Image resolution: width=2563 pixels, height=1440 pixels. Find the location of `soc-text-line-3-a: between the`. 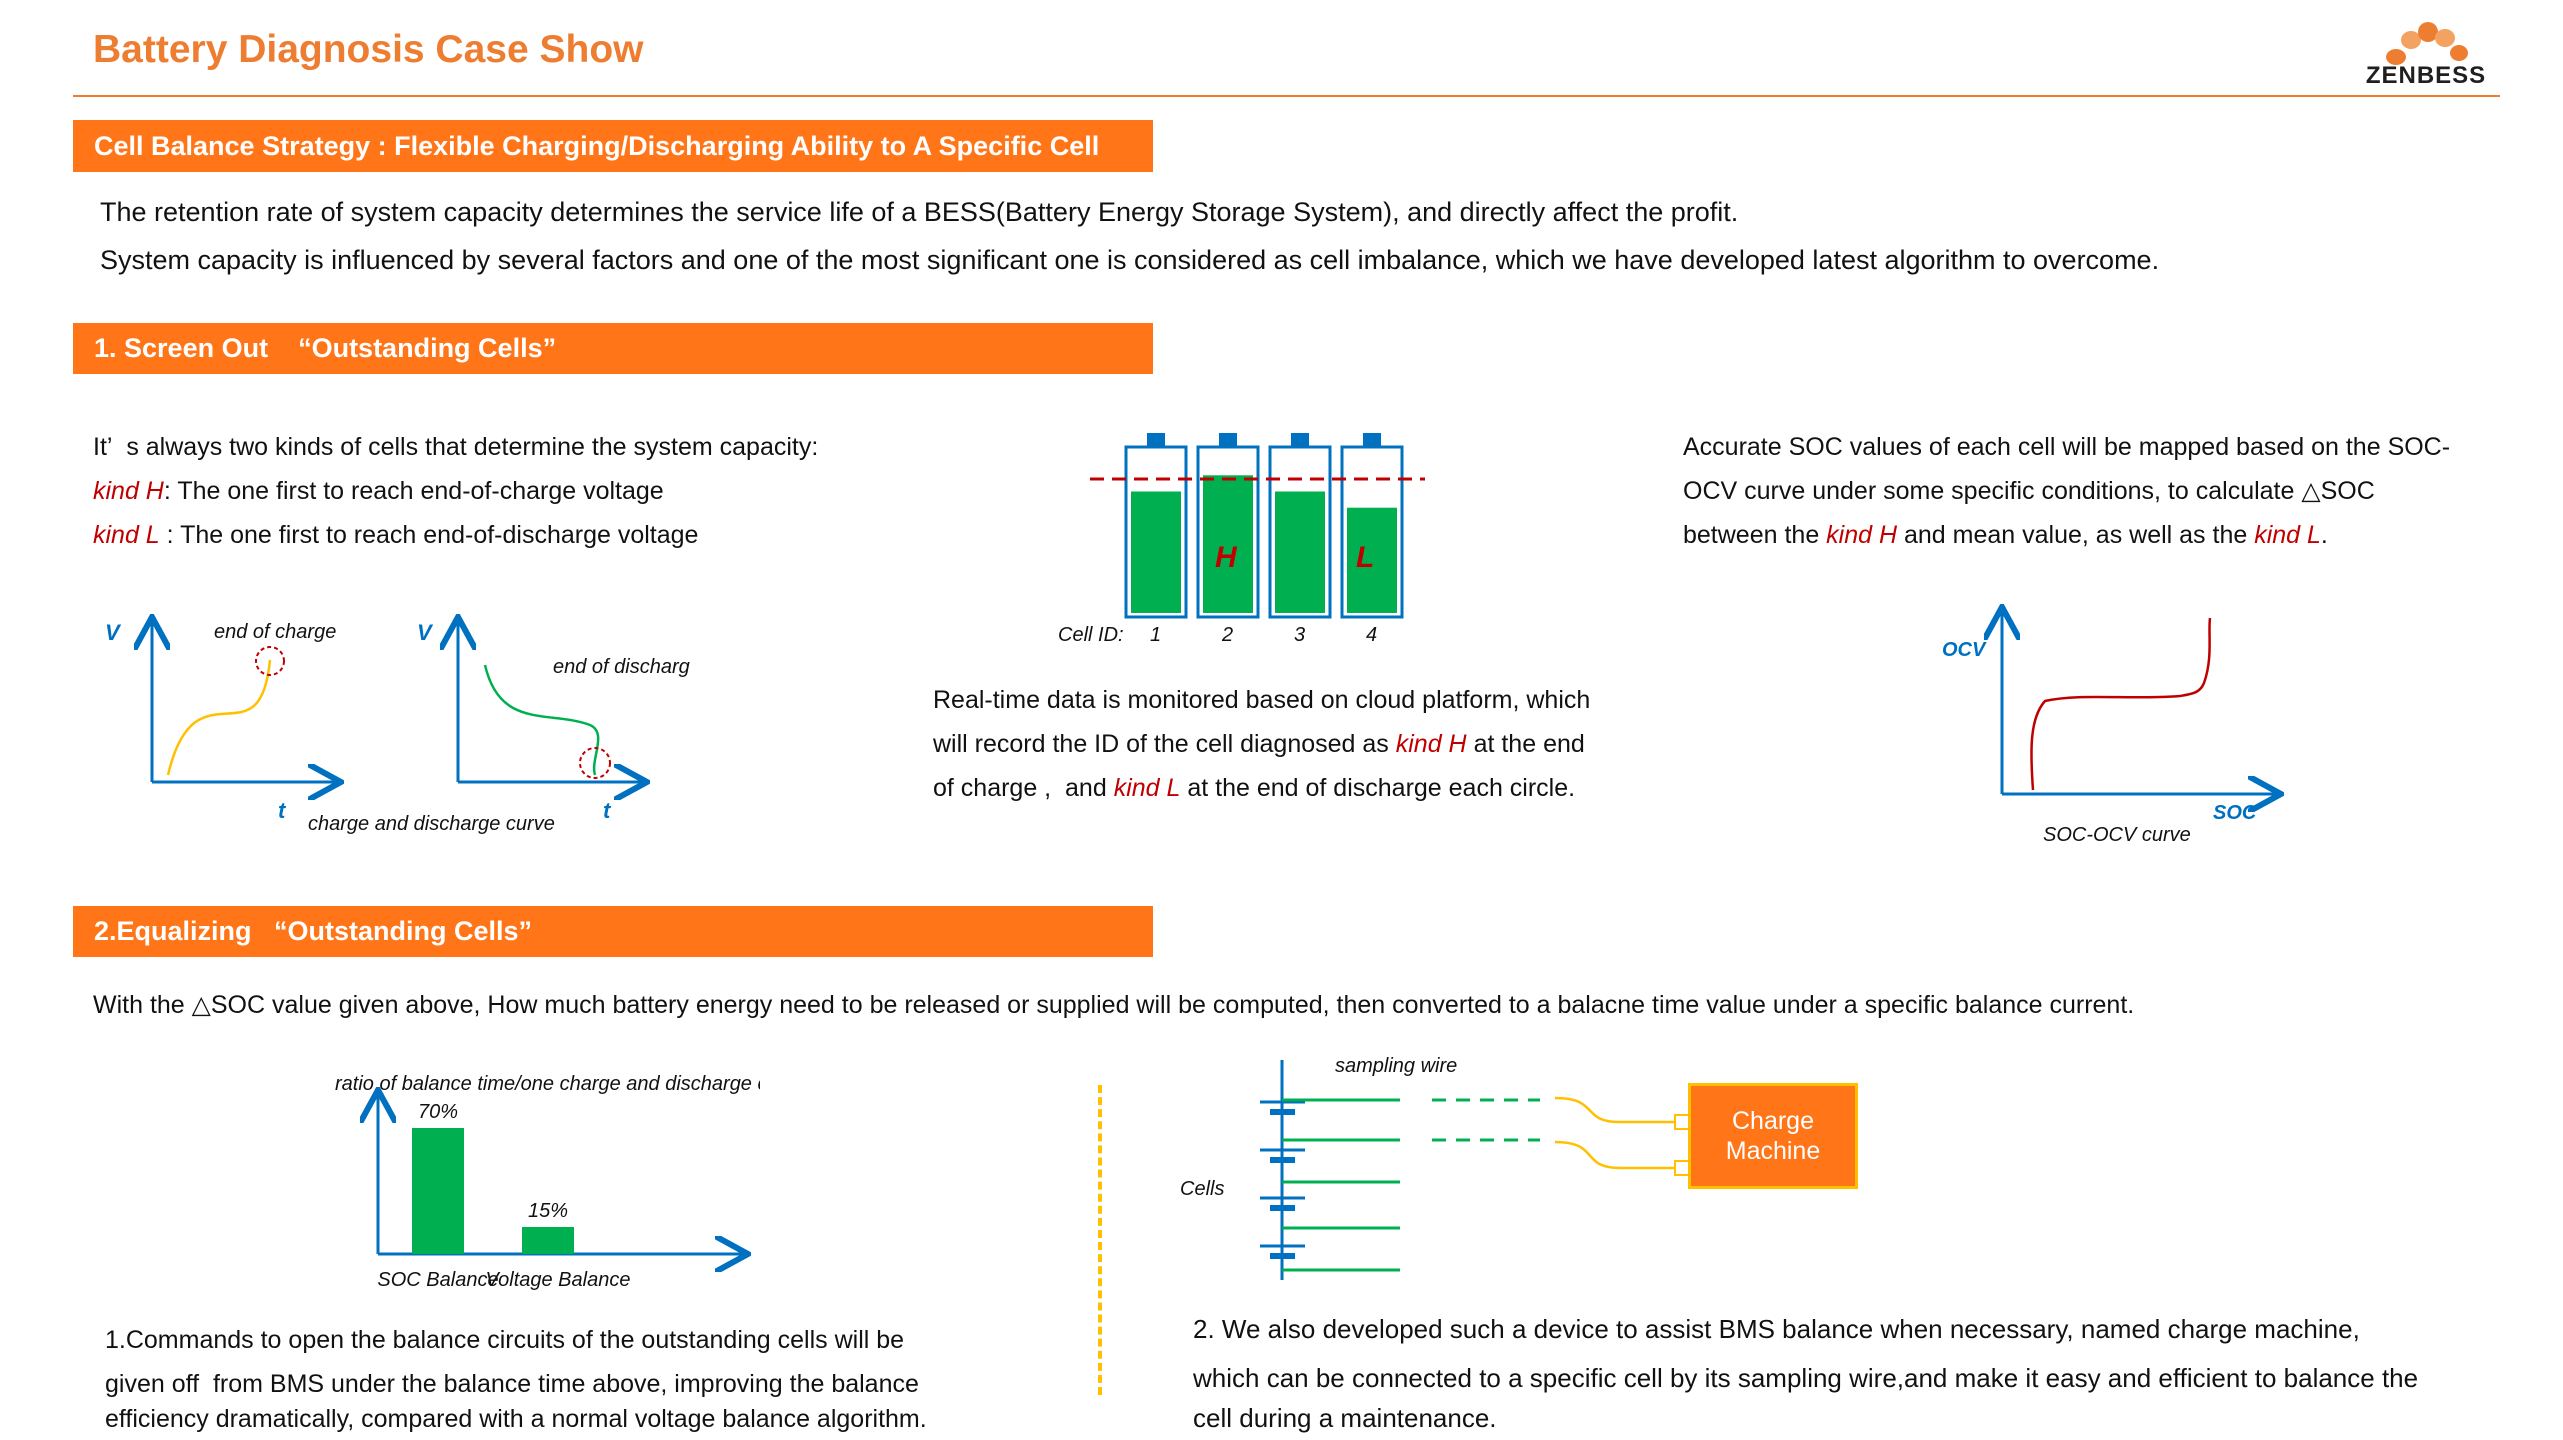

soc-text-line-3-a: between the is located at coordinates (1755, 535).